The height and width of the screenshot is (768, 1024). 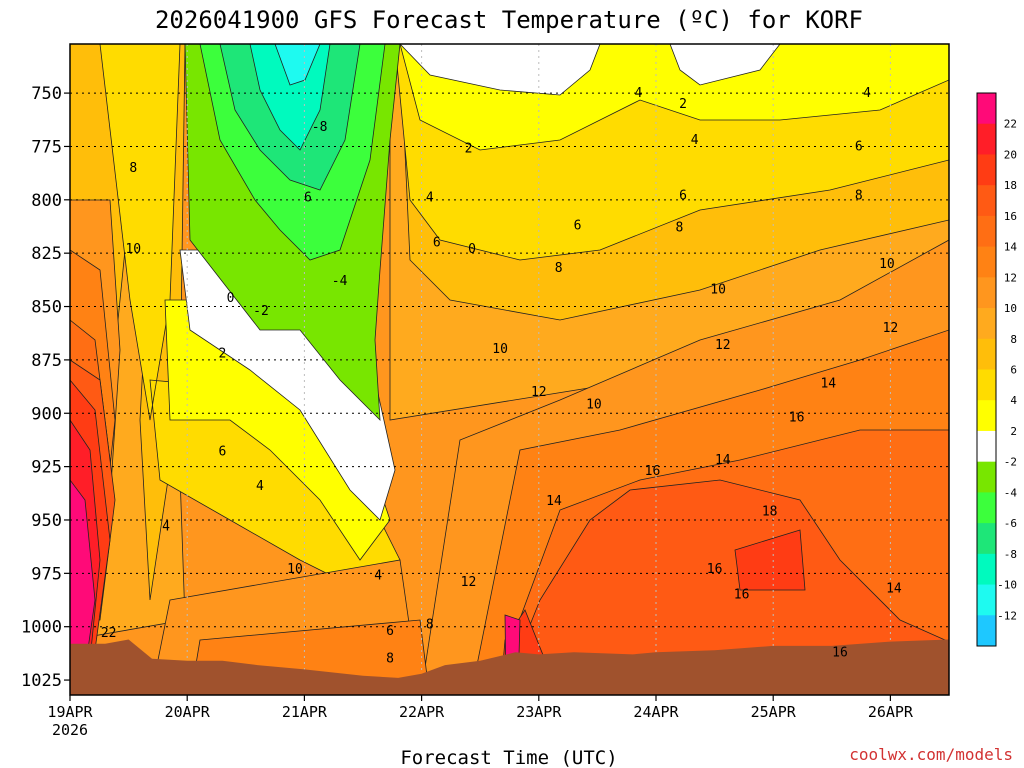 I want to click on colorbar-label: 10, so click(x=1010, y=308).